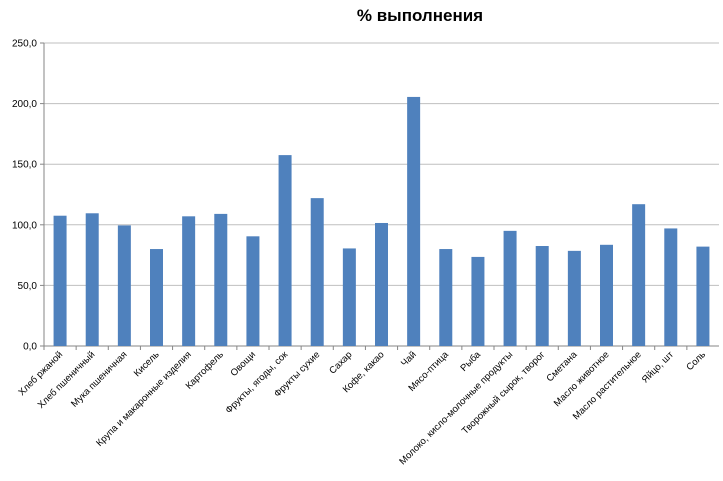  Describe the element at coordinates (658, 367) in the screenshot. I see `x-category-label: Яйцо, шт` at that location.